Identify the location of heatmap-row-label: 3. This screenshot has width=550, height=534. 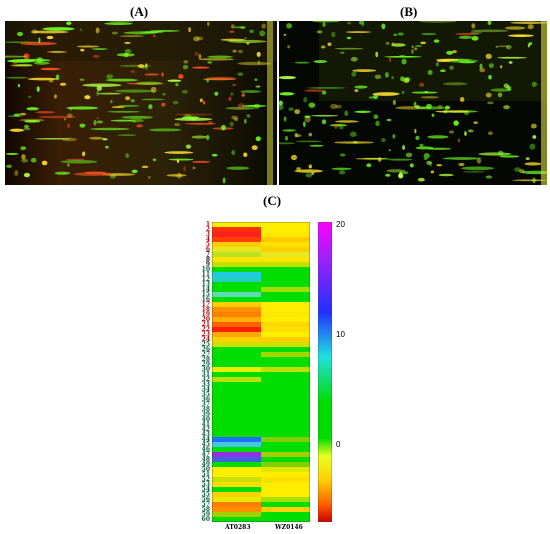
(207, 234).